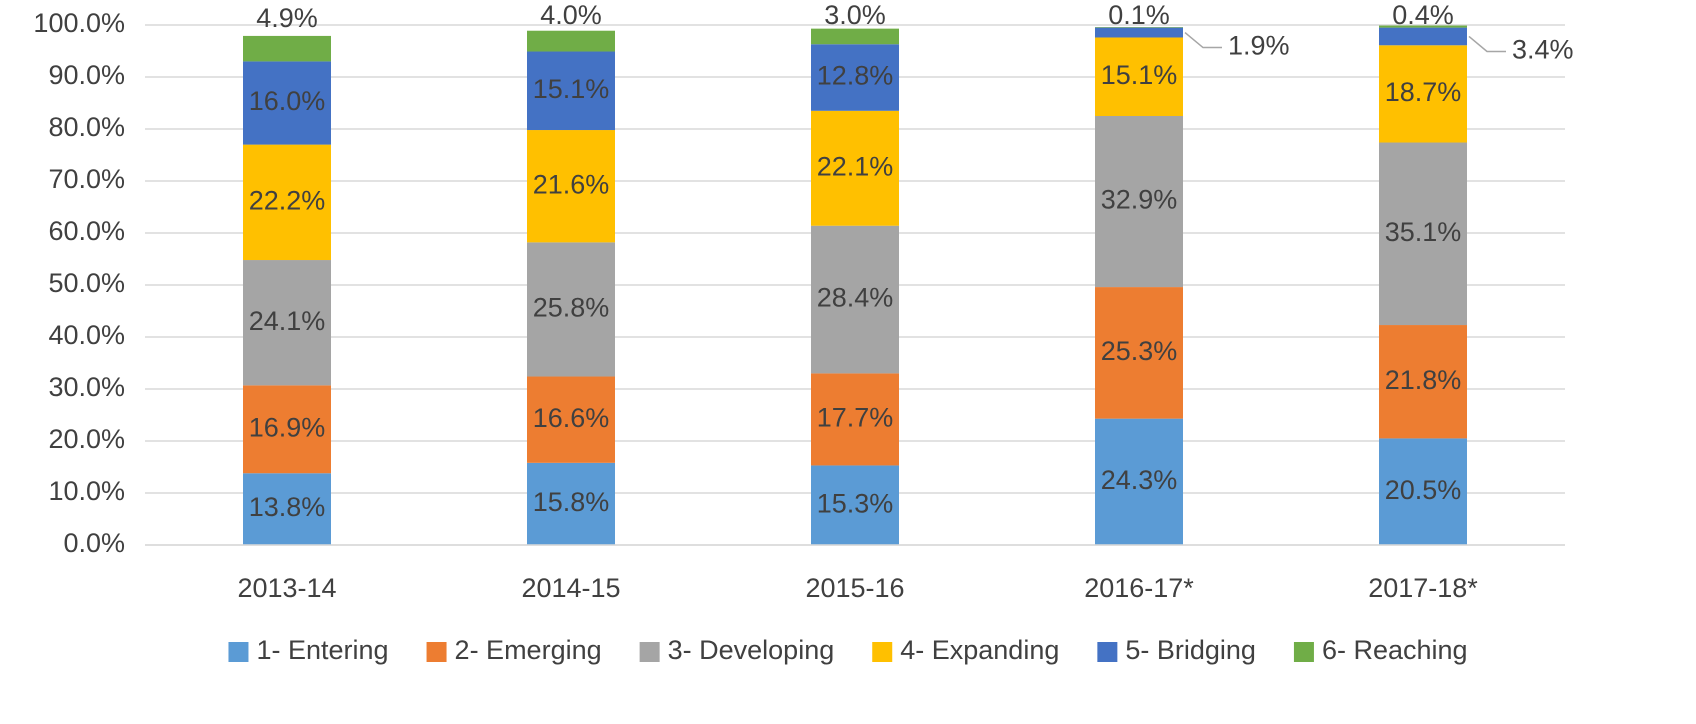  Describe the element at coordinates (571, 15) in the screenshot. I see `data-label: 4.0%` at that location.